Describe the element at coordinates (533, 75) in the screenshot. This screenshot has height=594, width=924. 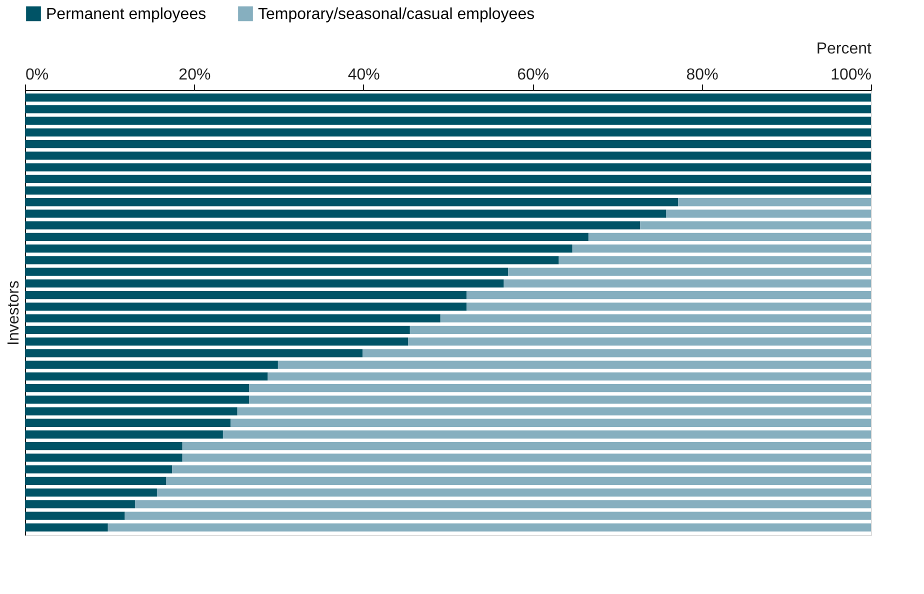
I see `x-tick-label: 60%` at that location.